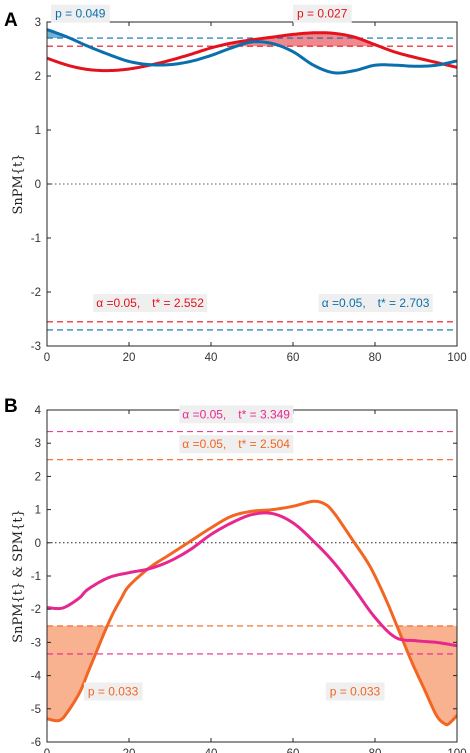 The height and width of the screenshot is (753, 470). What do you see at coordinates (129, 750) in the screenshot?
I see `panel-b-xtick-label-1: 20` at bounding box center [129, 750].